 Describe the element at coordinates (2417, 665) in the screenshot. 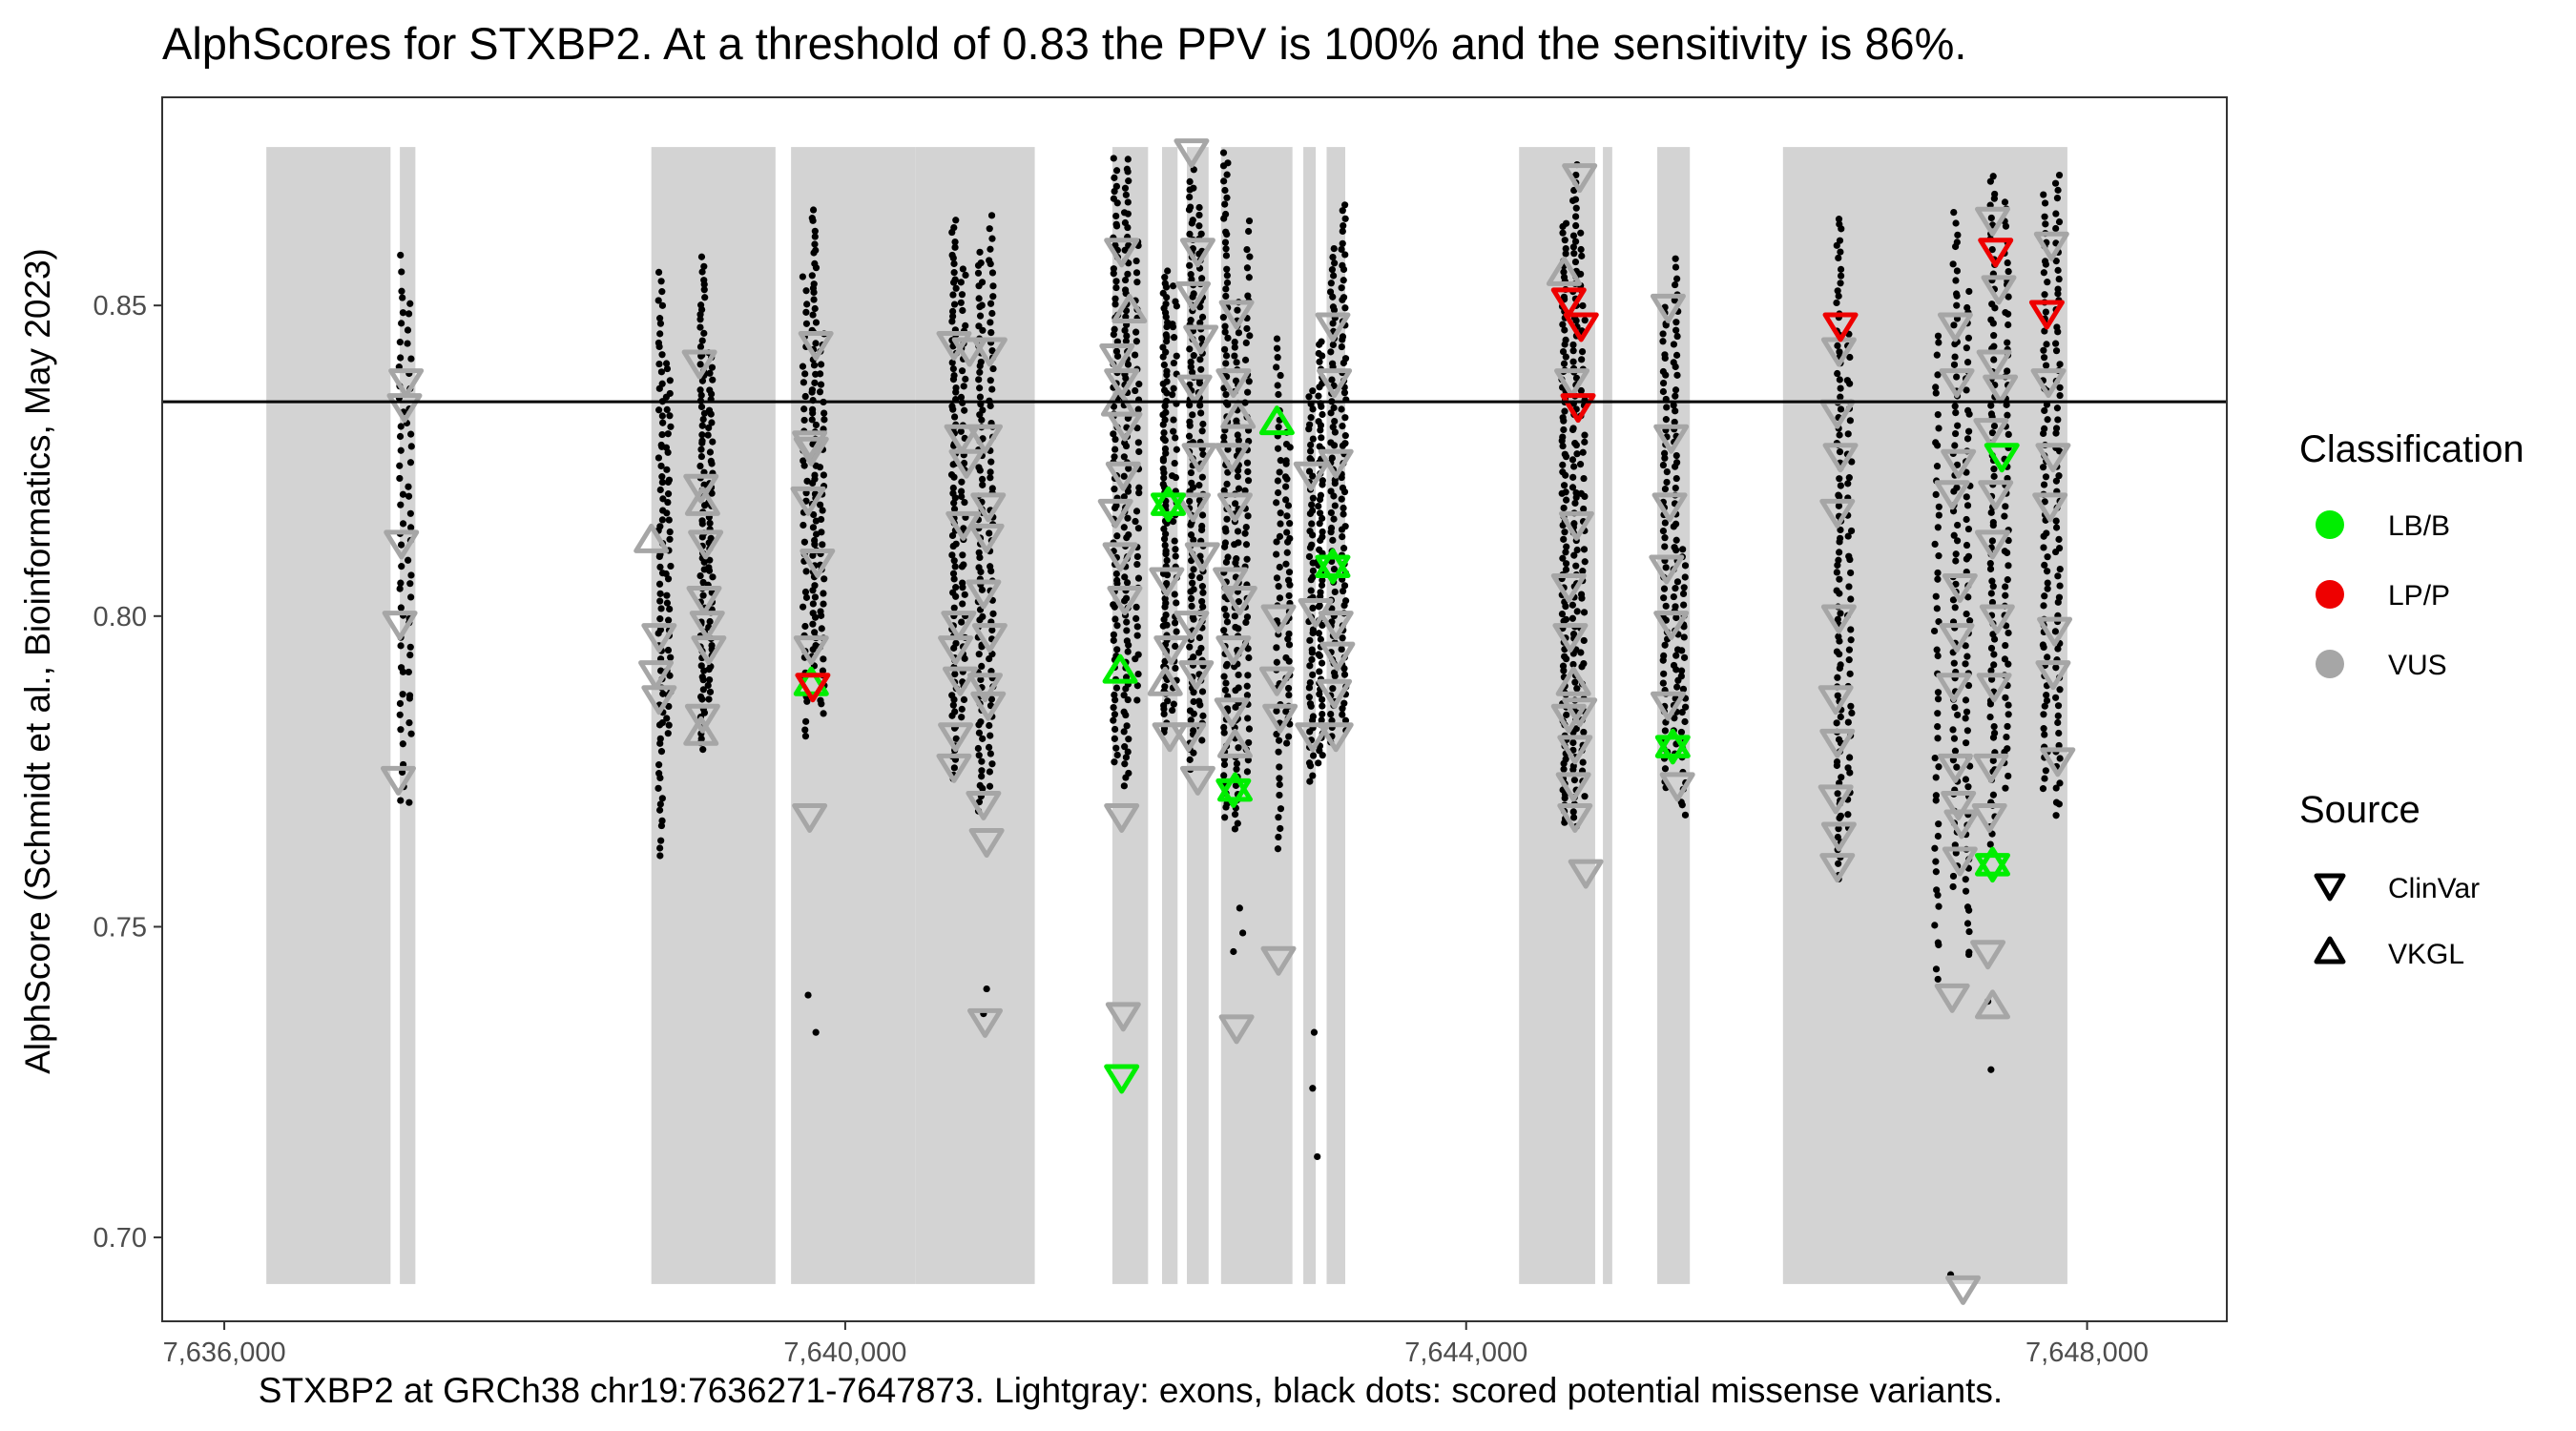

I see `legend-label-vus: VUS` at that location.